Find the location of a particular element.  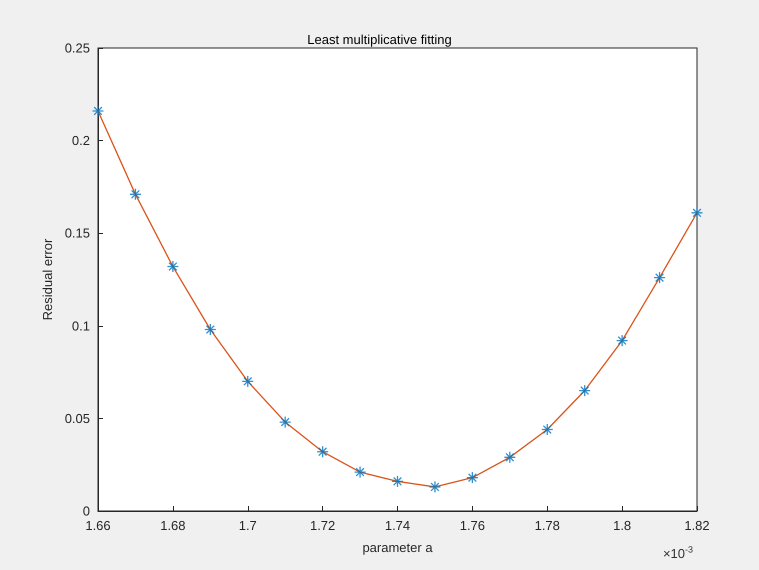

x-tick-label: 1.76 is located at coordinates (473, 525).